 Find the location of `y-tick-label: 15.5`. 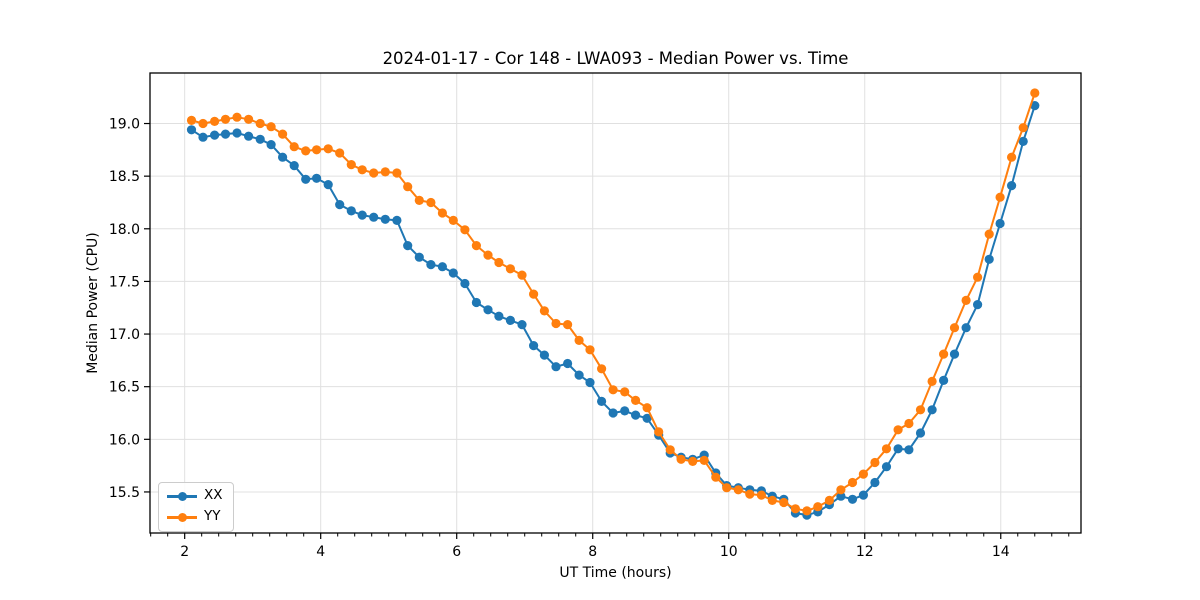

y-tick-label: 15.5 is located at coordinates (124, 493).